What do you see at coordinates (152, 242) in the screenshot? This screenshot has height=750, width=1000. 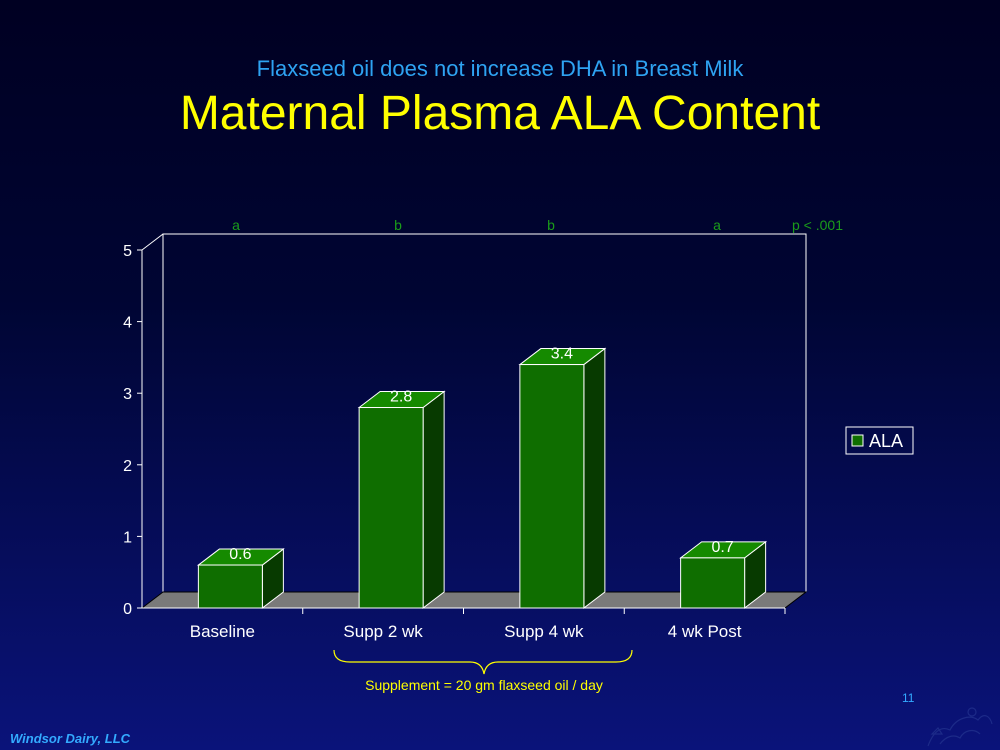 I see `chart-wall-edge` at bounding box center [152, 242].